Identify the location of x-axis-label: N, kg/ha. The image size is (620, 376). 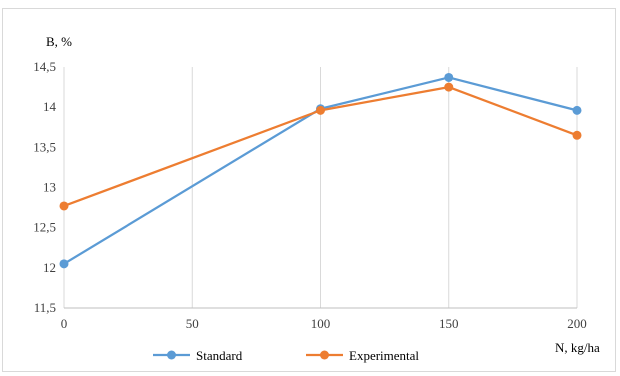
(577, 347).